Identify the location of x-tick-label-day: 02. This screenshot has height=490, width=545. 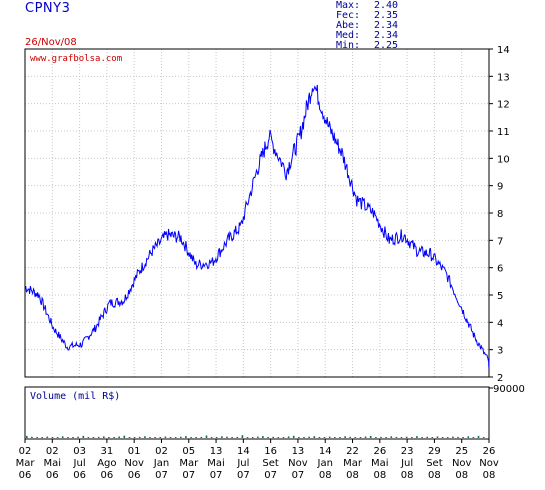
(161, 451).